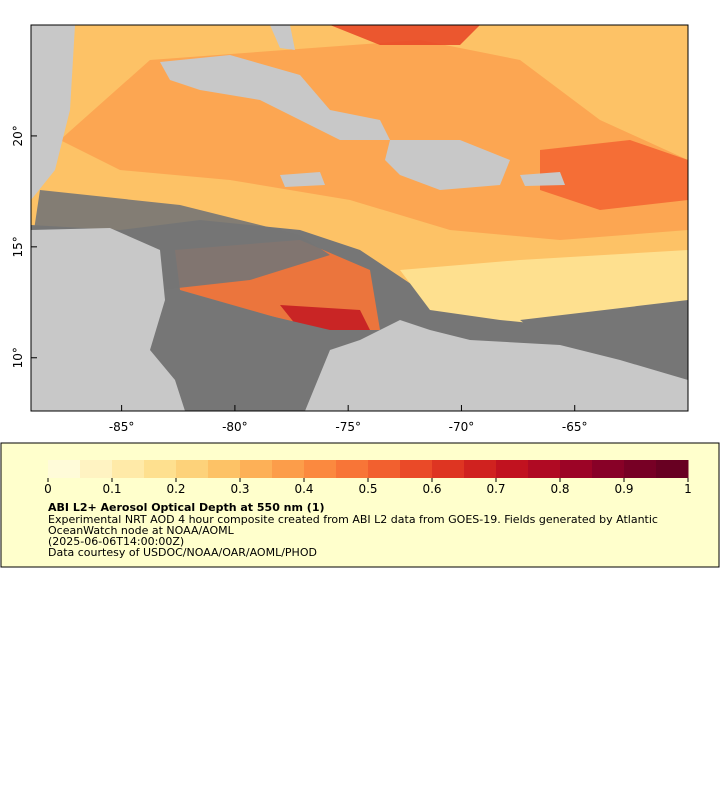  What do you see at coordinates (542, 179) in the screenshot?
I see `land-puerto-rico` at bounding box center [542, 179].